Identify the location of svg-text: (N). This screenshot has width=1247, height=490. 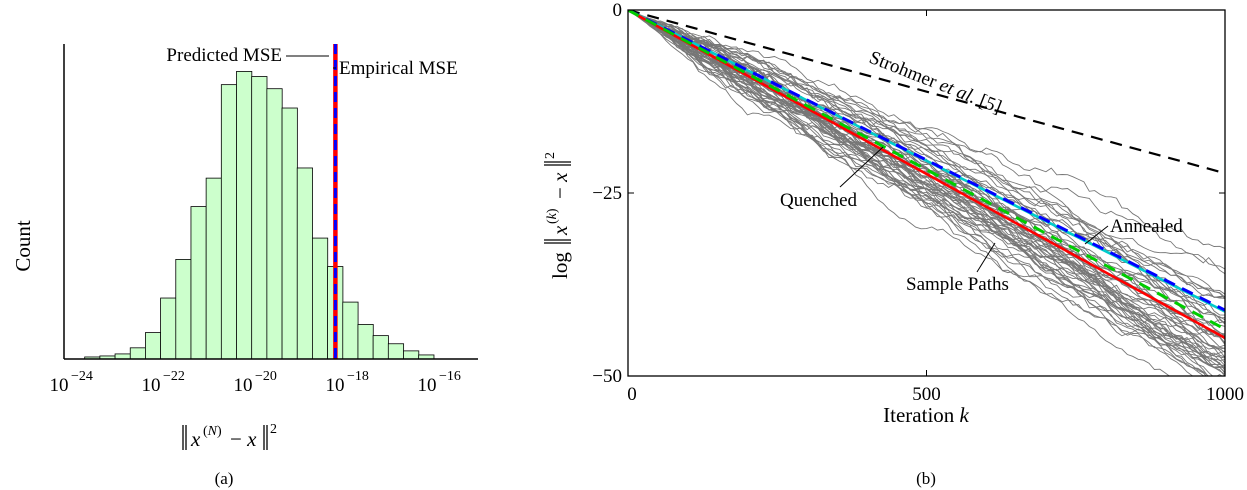
(212, 431).